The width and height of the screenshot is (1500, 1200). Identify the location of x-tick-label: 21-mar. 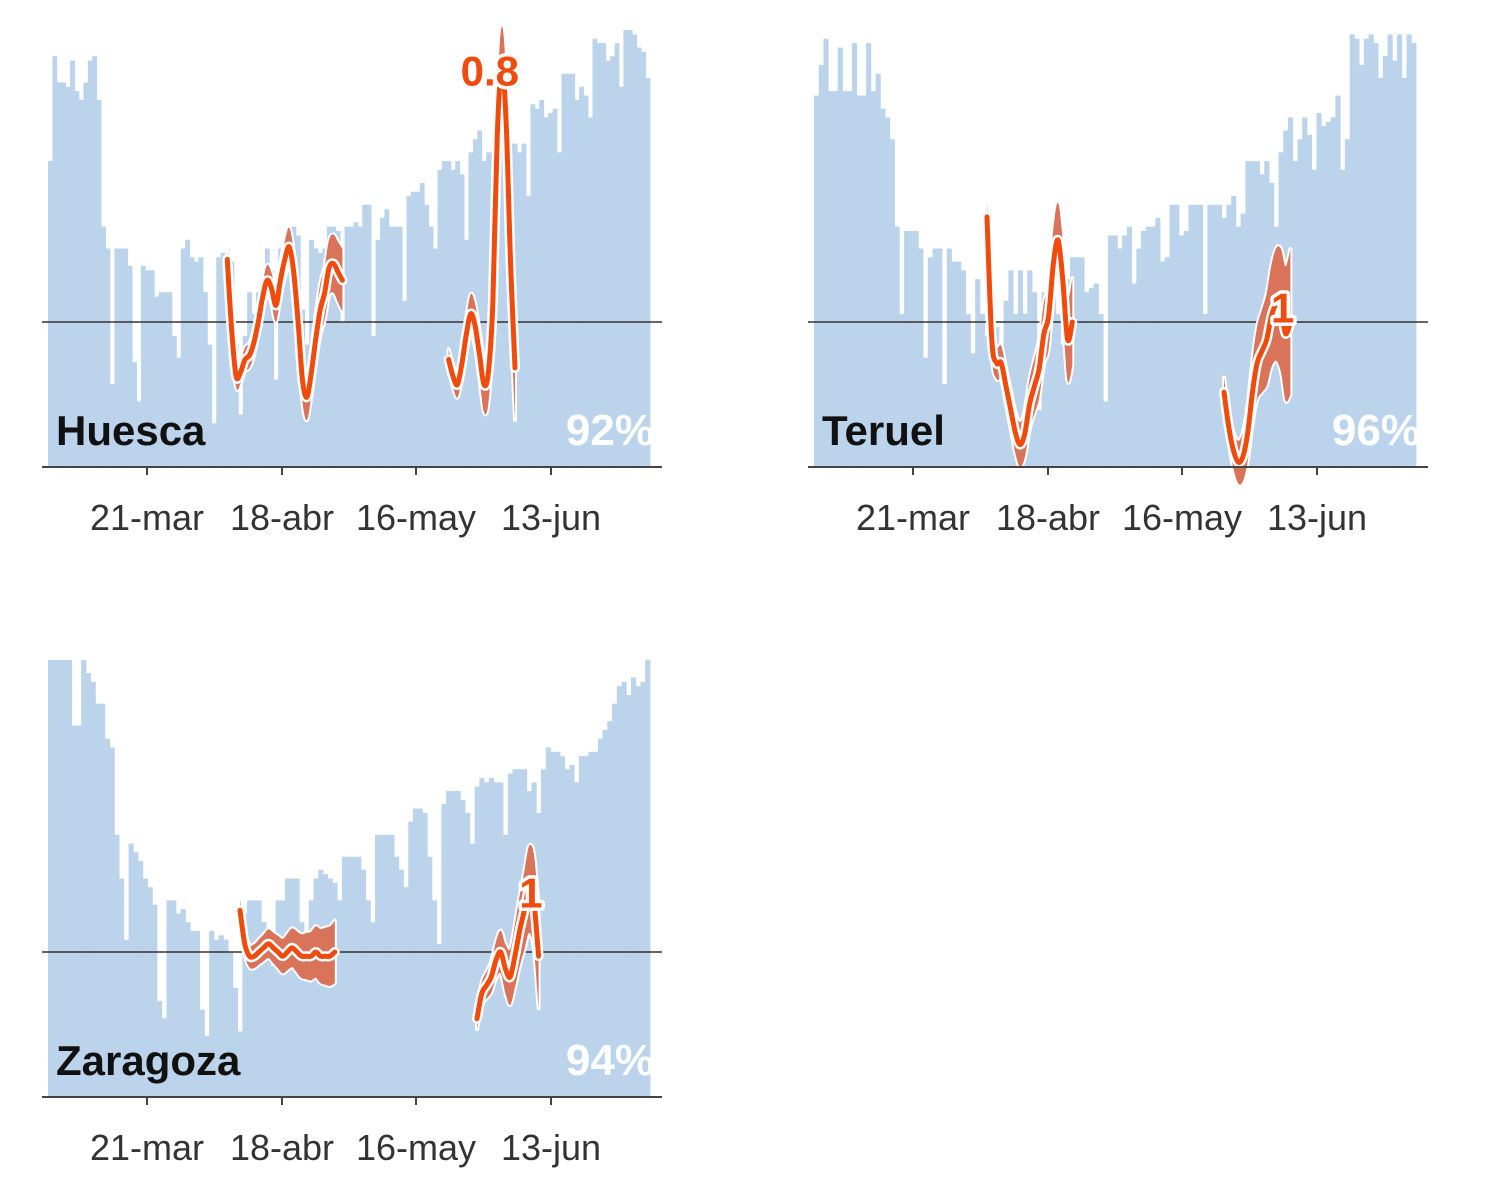
(147, 1147).